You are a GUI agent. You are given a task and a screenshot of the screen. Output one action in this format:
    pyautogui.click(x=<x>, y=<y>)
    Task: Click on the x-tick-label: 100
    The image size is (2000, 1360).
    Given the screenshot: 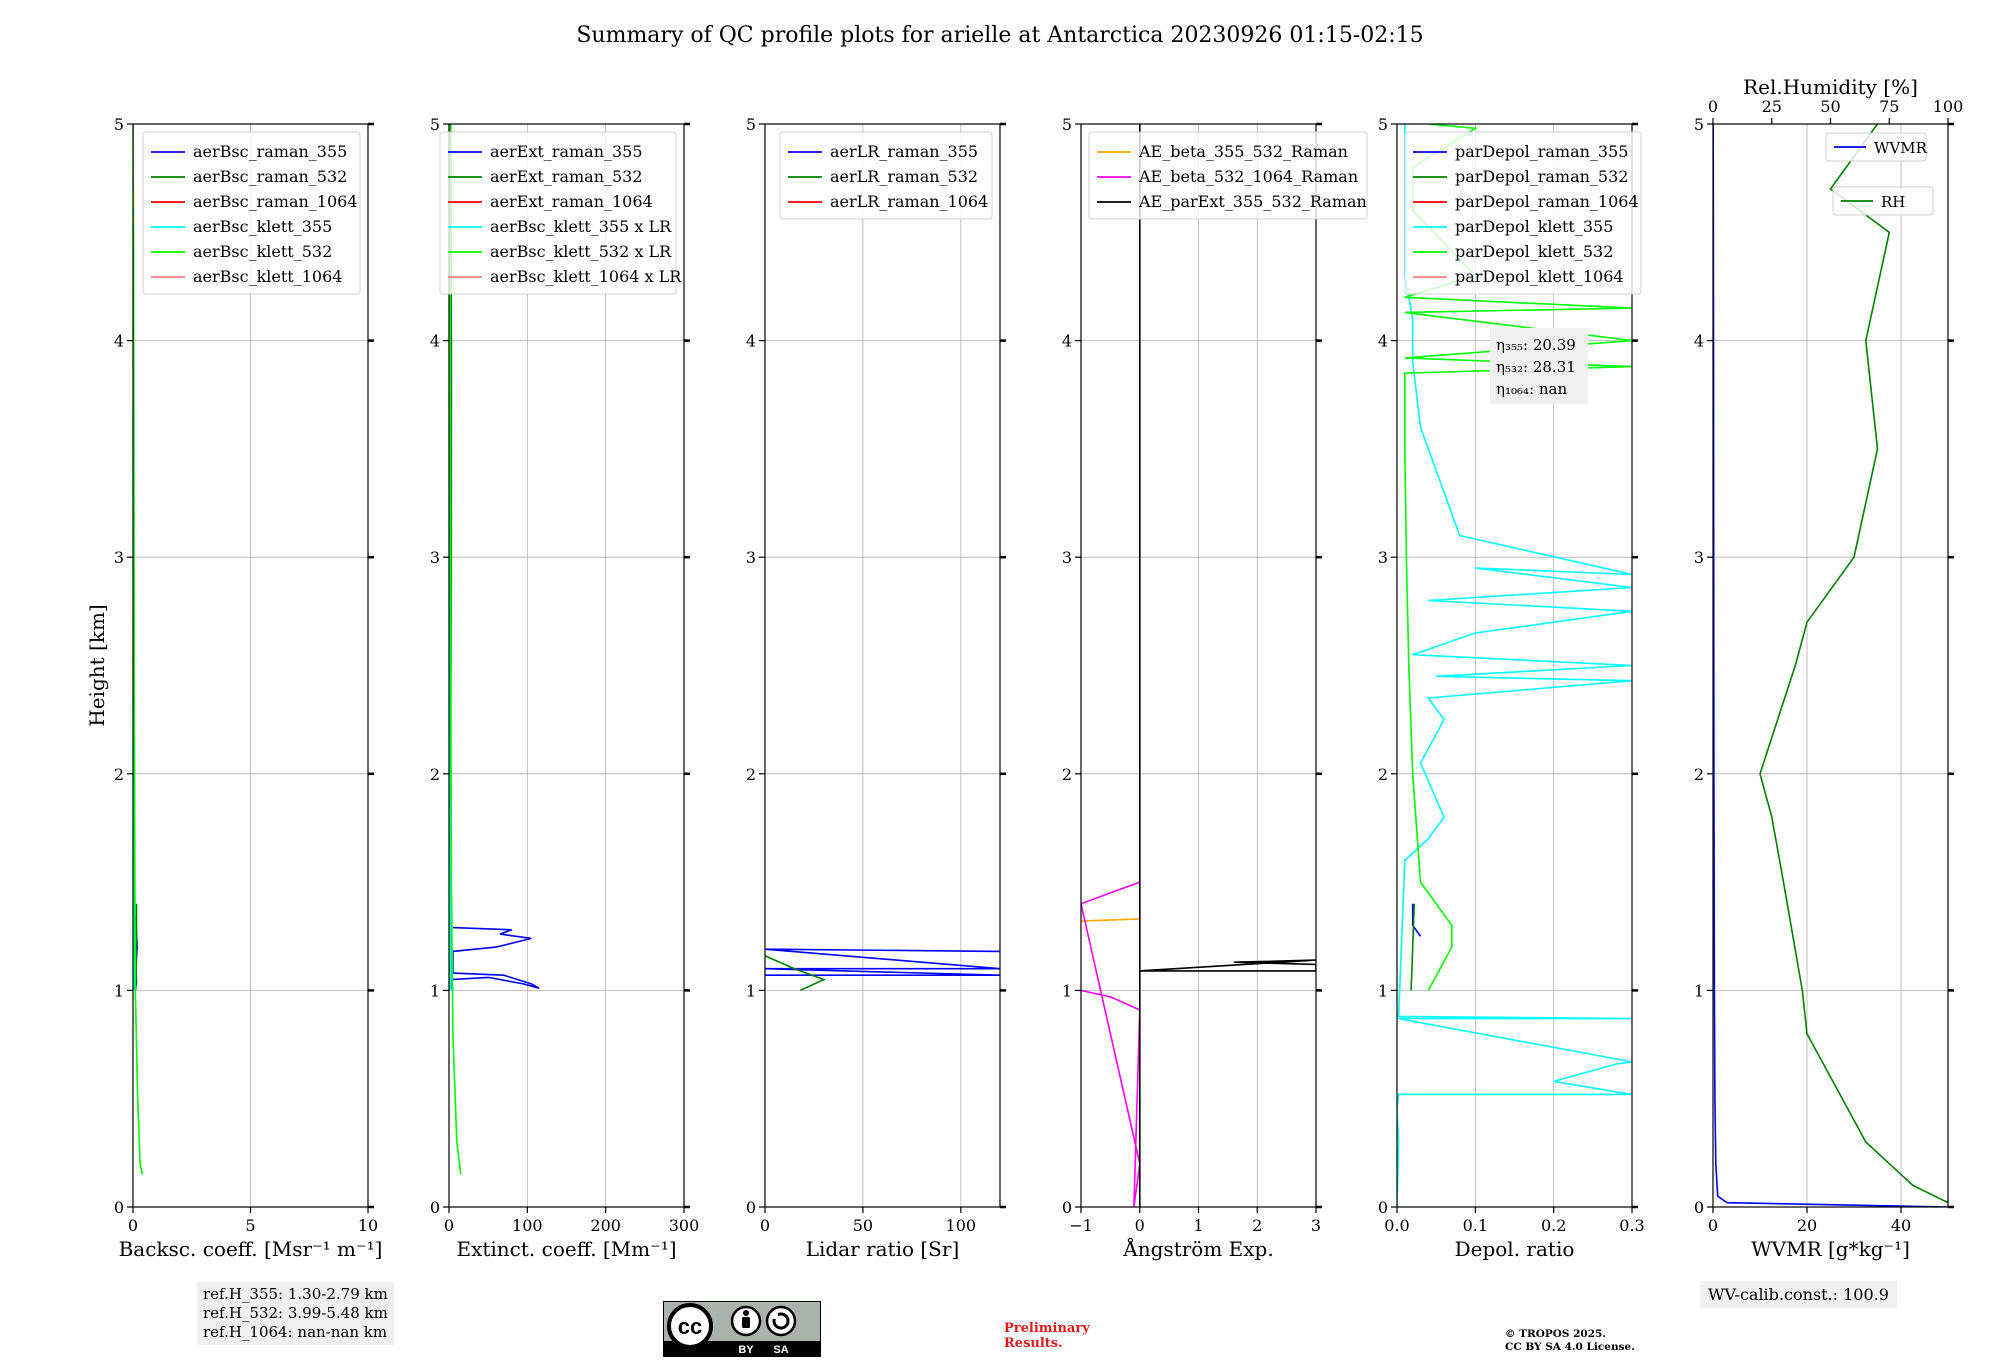 What is the action you would take?
    pyautogui.click(x=961, y=1225)
    